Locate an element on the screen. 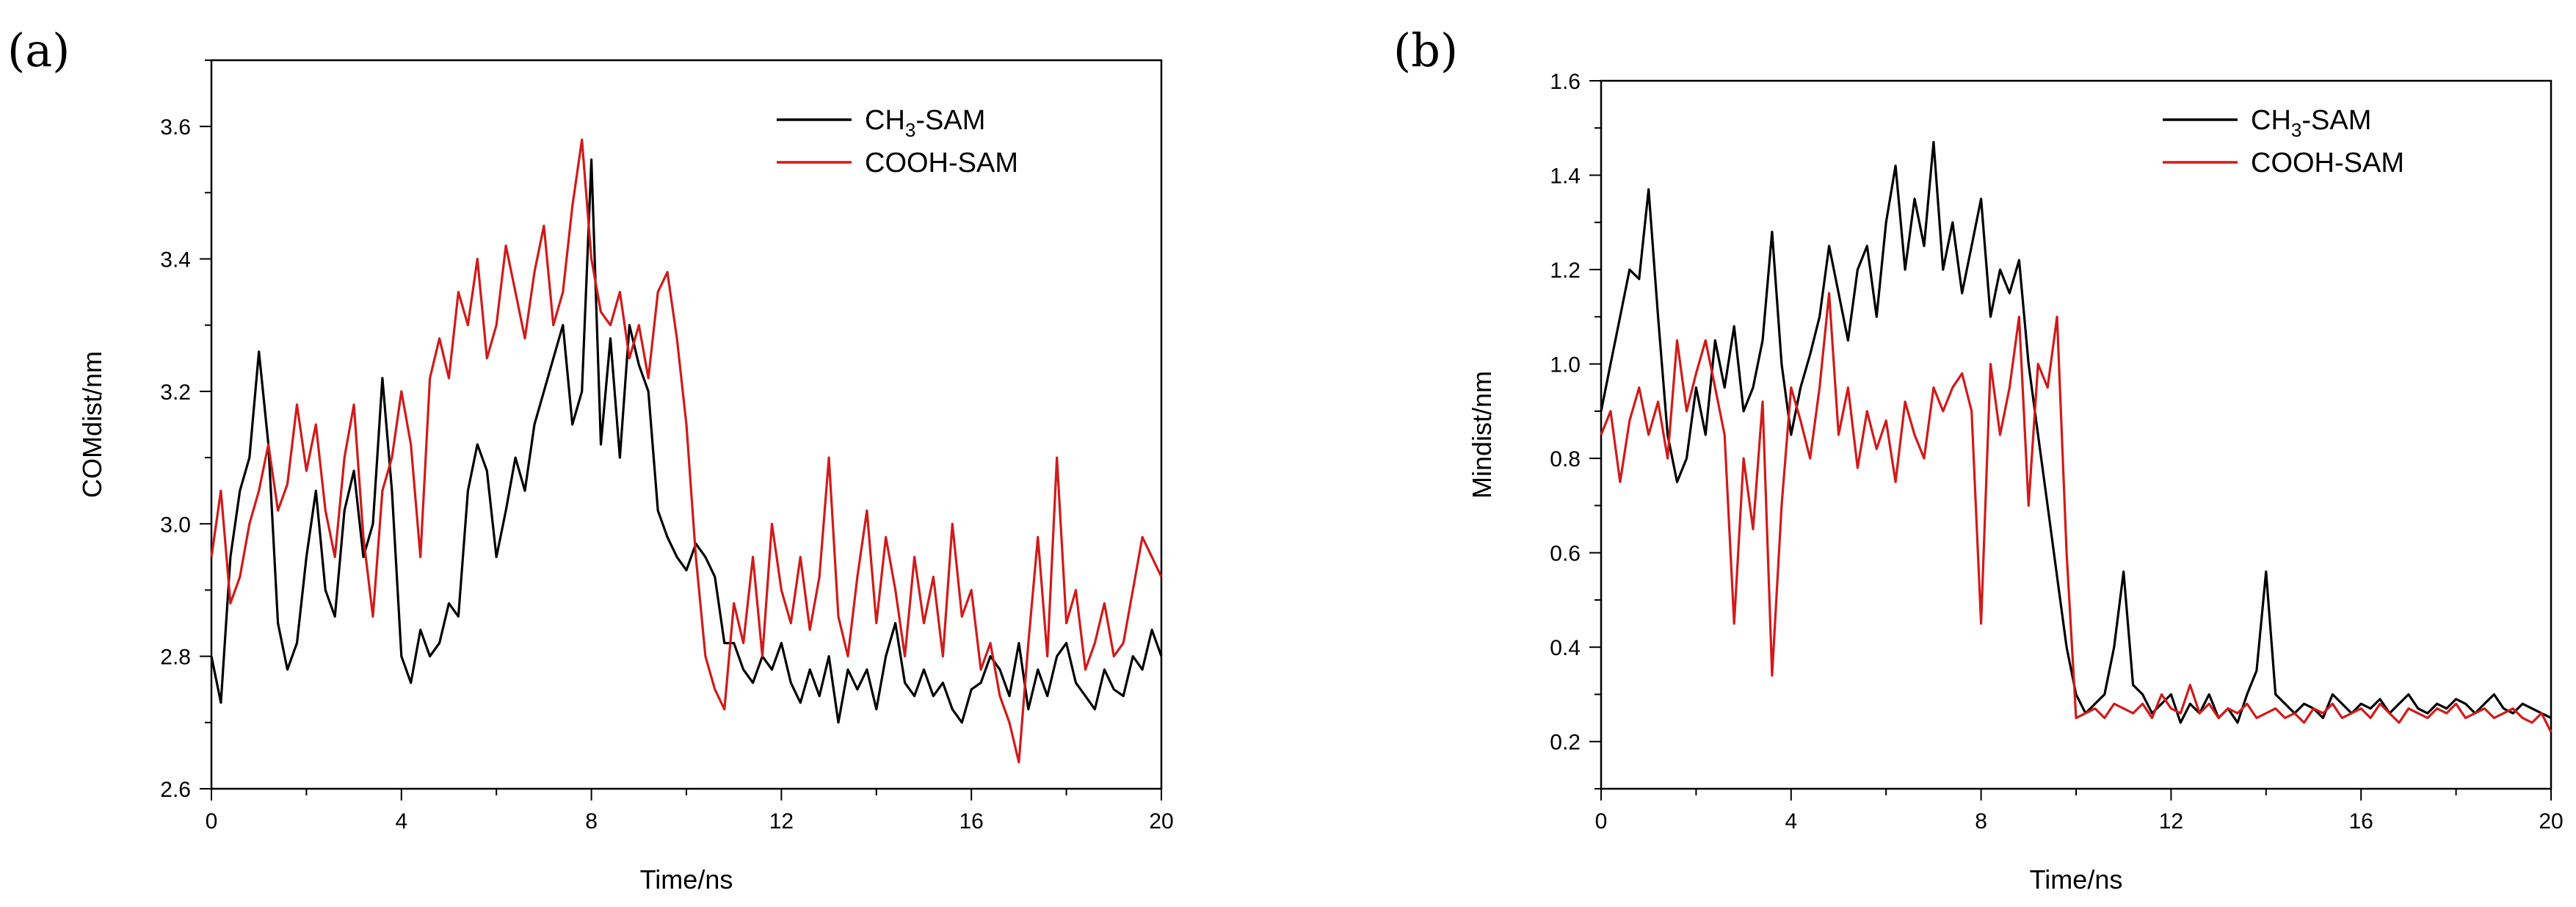 This screenshot has height=907, width=2576. y-tick-label: 3.2 is located at coordinates (176, 392).